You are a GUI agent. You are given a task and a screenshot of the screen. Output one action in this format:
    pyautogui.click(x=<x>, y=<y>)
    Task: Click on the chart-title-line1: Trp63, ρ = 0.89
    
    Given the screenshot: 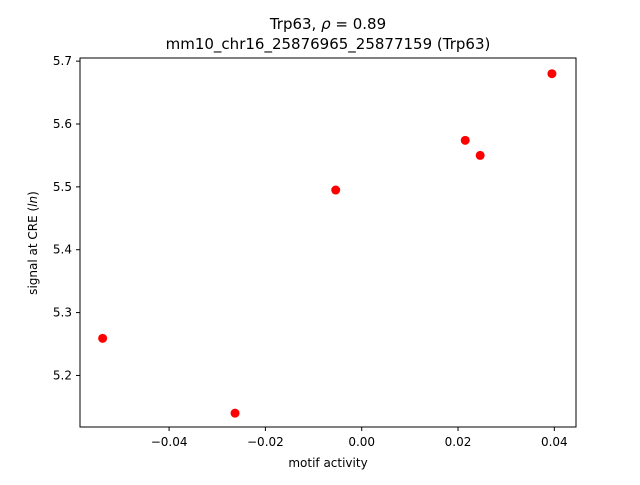 What is the action you would take?
    pyautogui.click(x=327, y=24)
    